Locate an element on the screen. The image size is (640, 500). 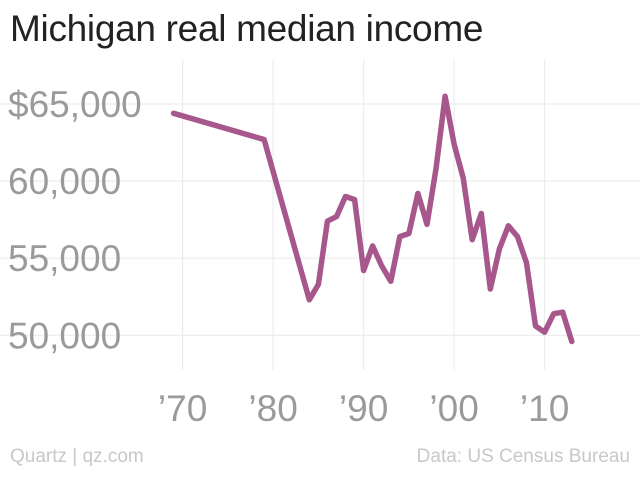
x-axis-tick-labels: ’70 ’80 ’90 ’00 ’10 is located at coordinates (363, 408).